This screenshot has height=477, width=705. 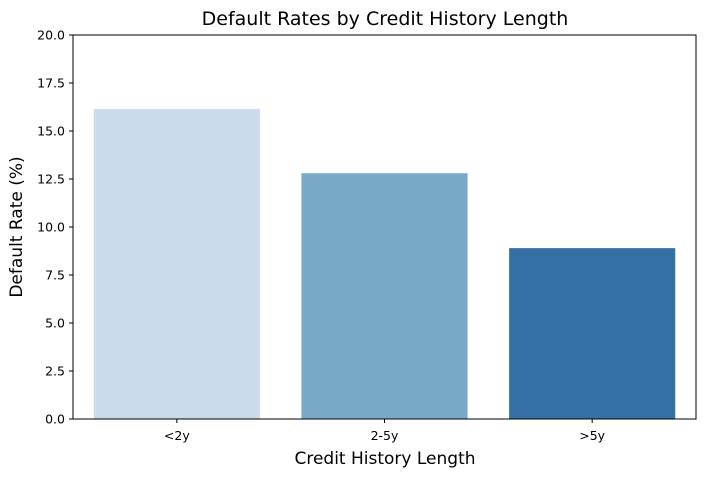 What do you see at coordinates (55, 419) in the screenshot?
I see `y-tick-label-0: 0.0` at bounding box center [55, 419].